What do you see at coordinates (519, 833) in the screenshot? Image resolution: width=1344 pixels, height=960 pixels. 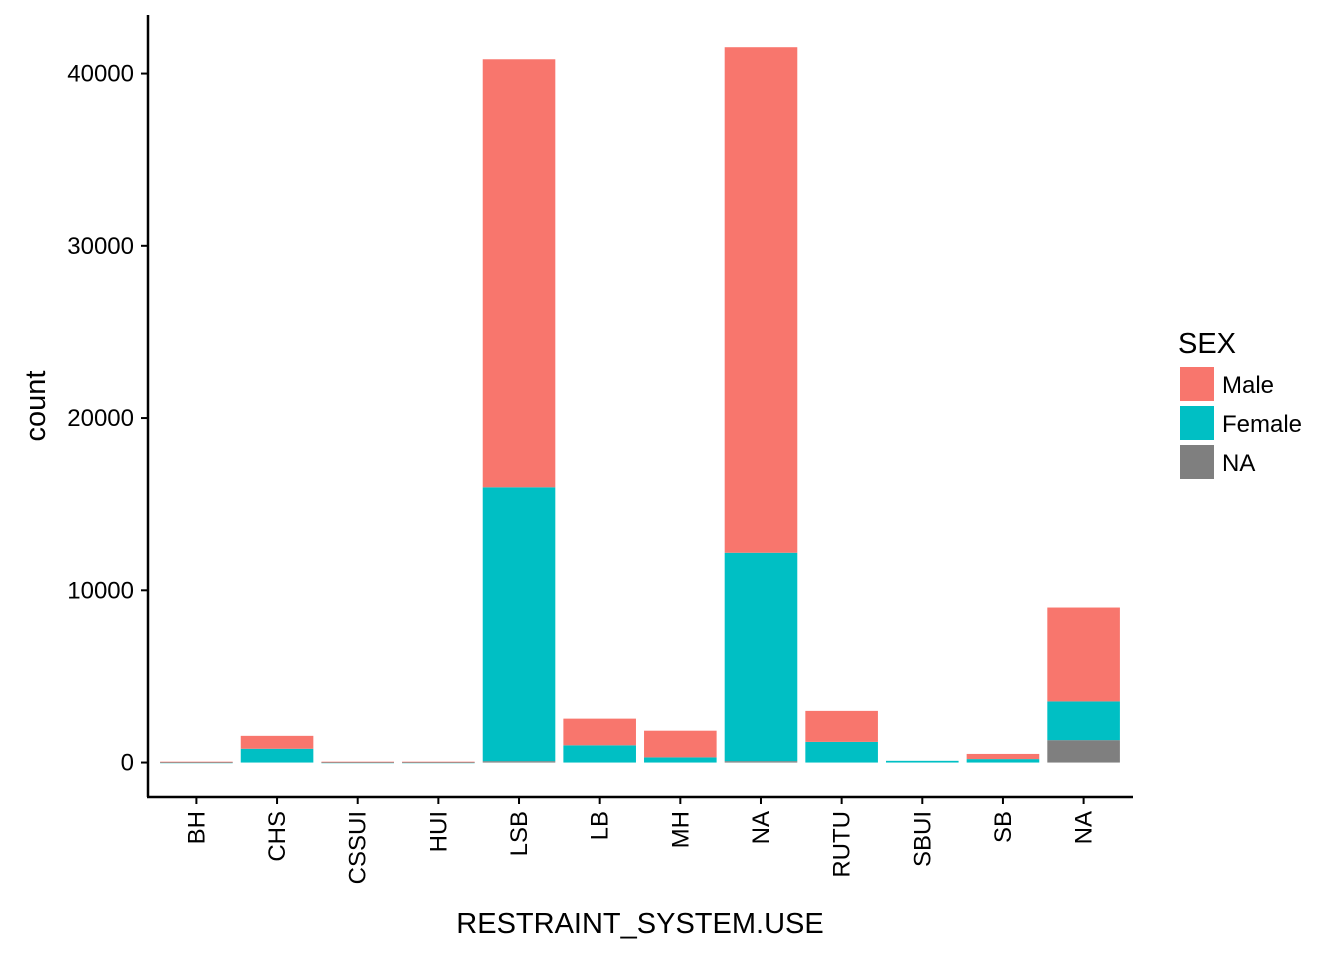 I see `x-tick-label: LSB` at bounding box center [519, 833].